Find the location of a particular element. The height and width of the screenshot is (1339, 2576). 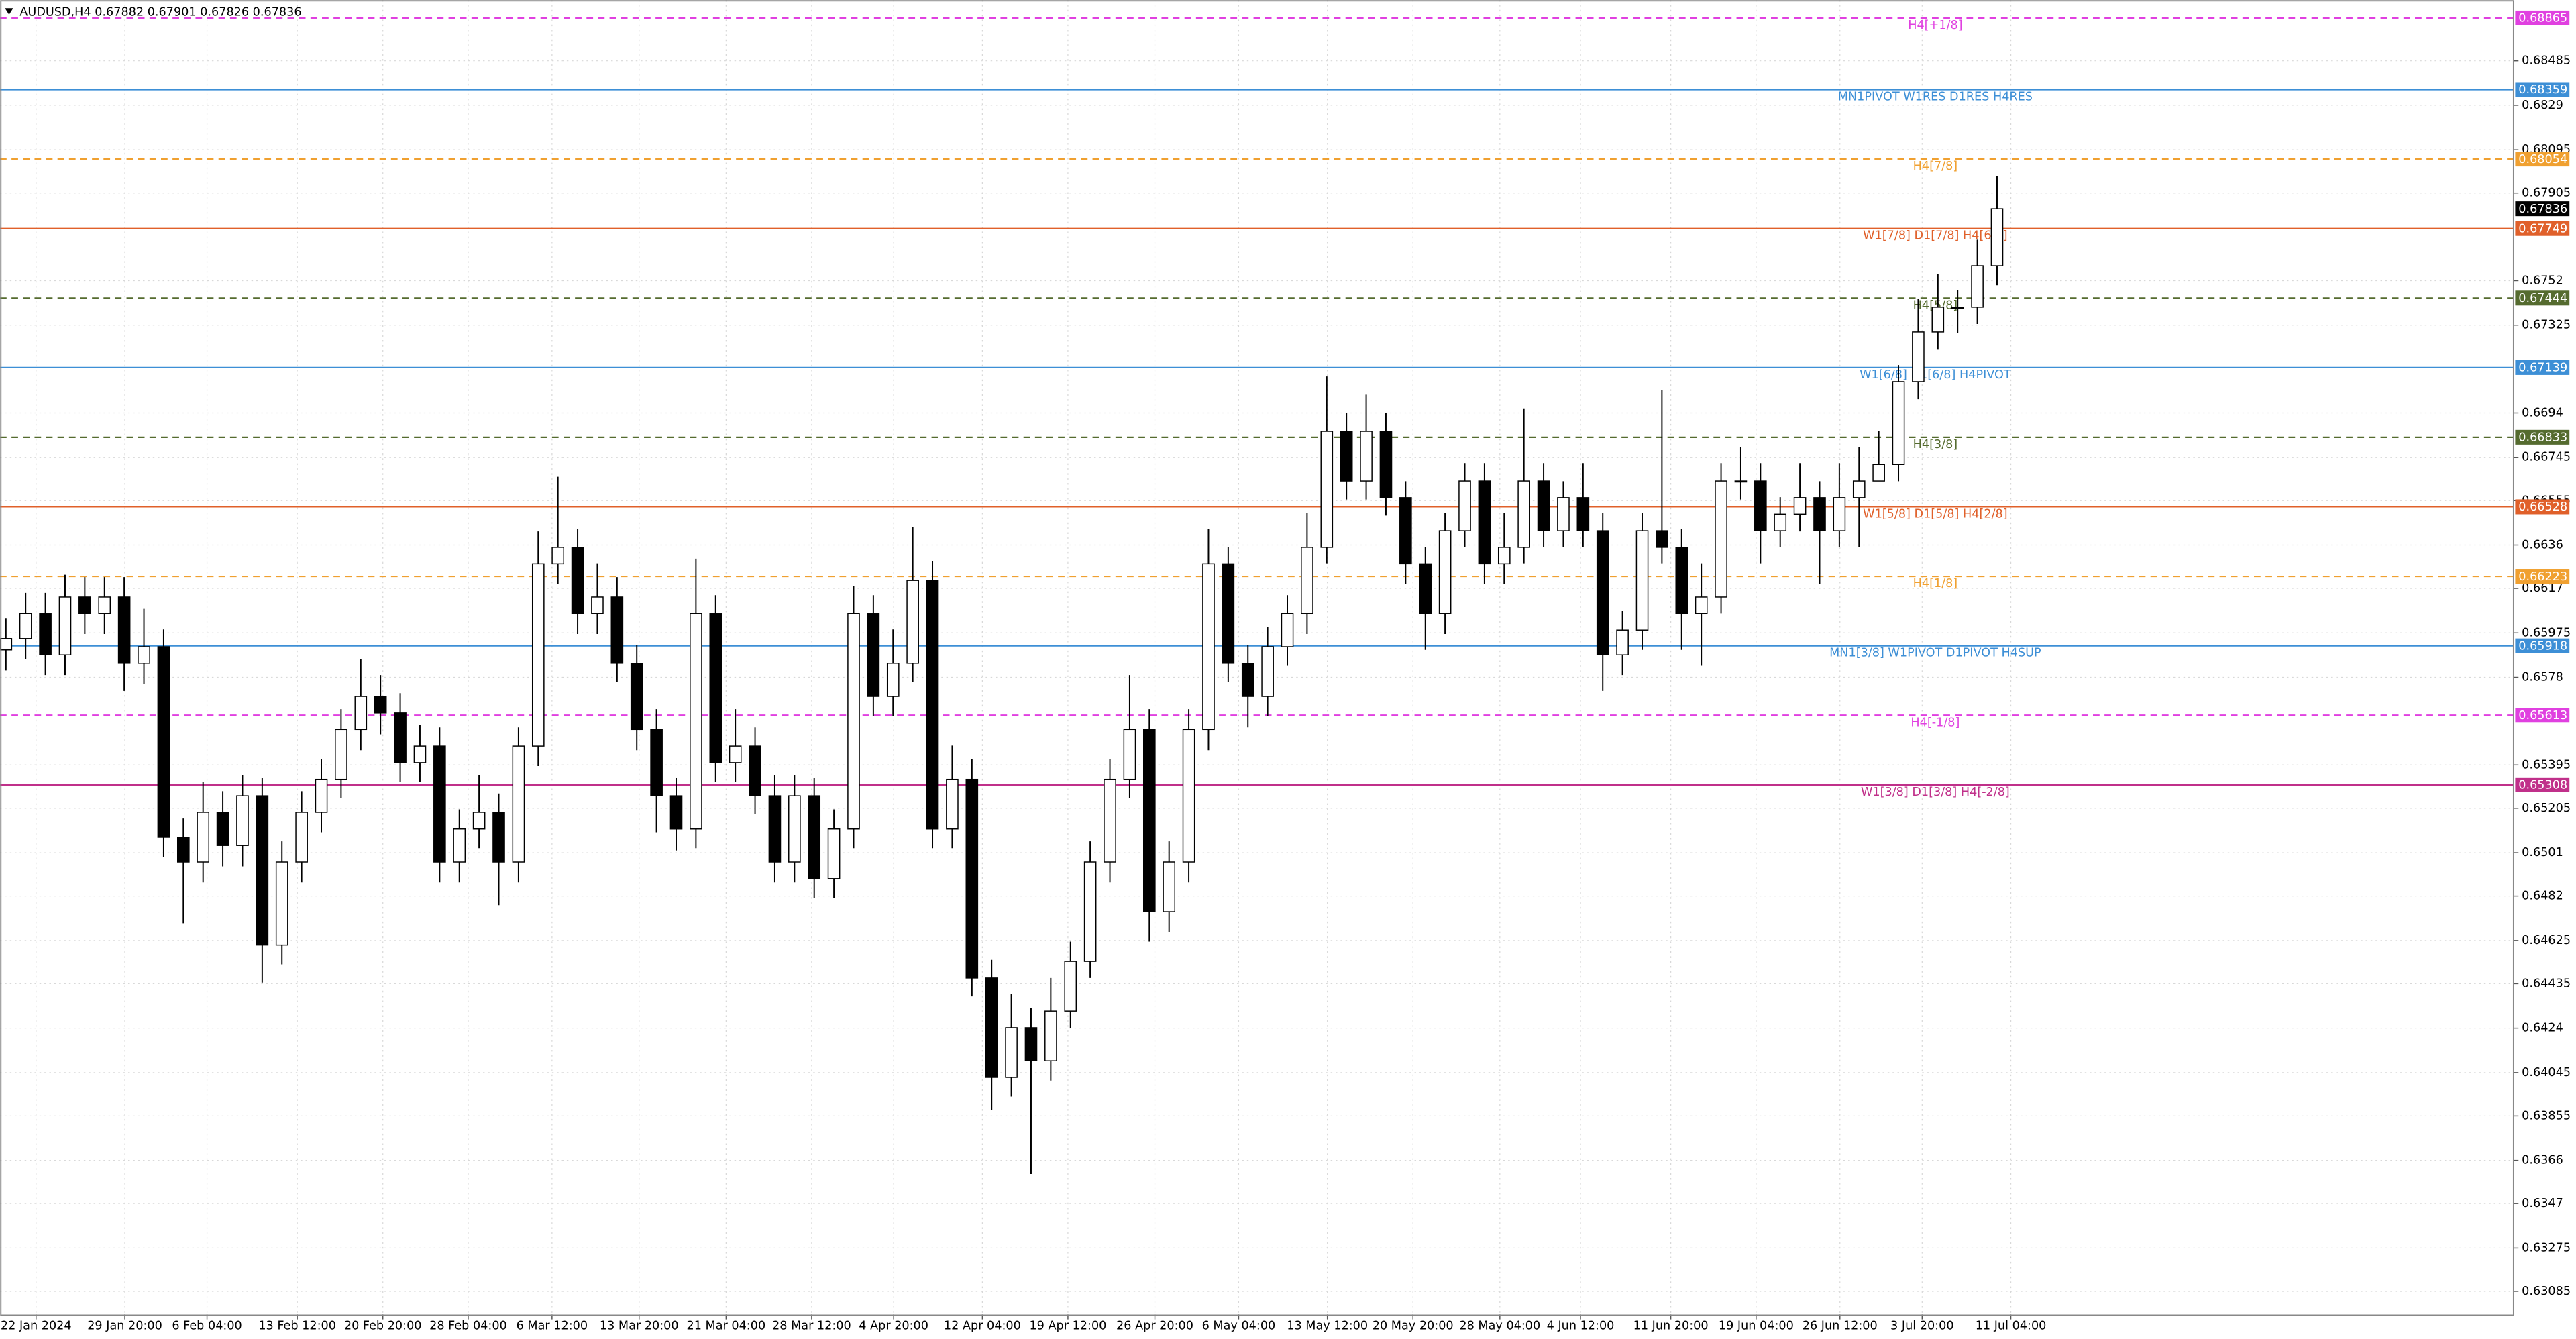

price-box-label: 0.67139 is located at coordinates (2542, 368).